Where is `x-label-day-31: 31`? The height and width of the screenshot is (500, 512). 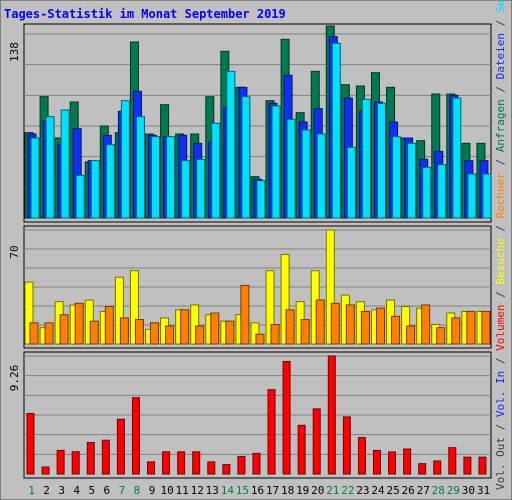
x-label-day-31: 31 is located at coordinates (483, 490).